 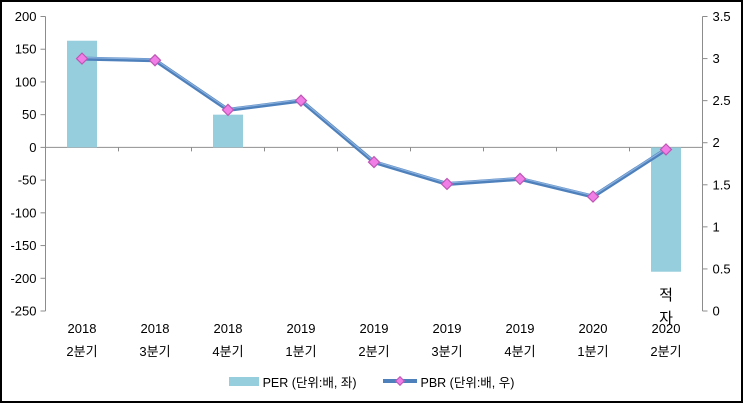 What do you see at coordinates (23, 311) in the screenshot?
I see `left-axis-tick-label: -250` at bounding box center [23, 311].